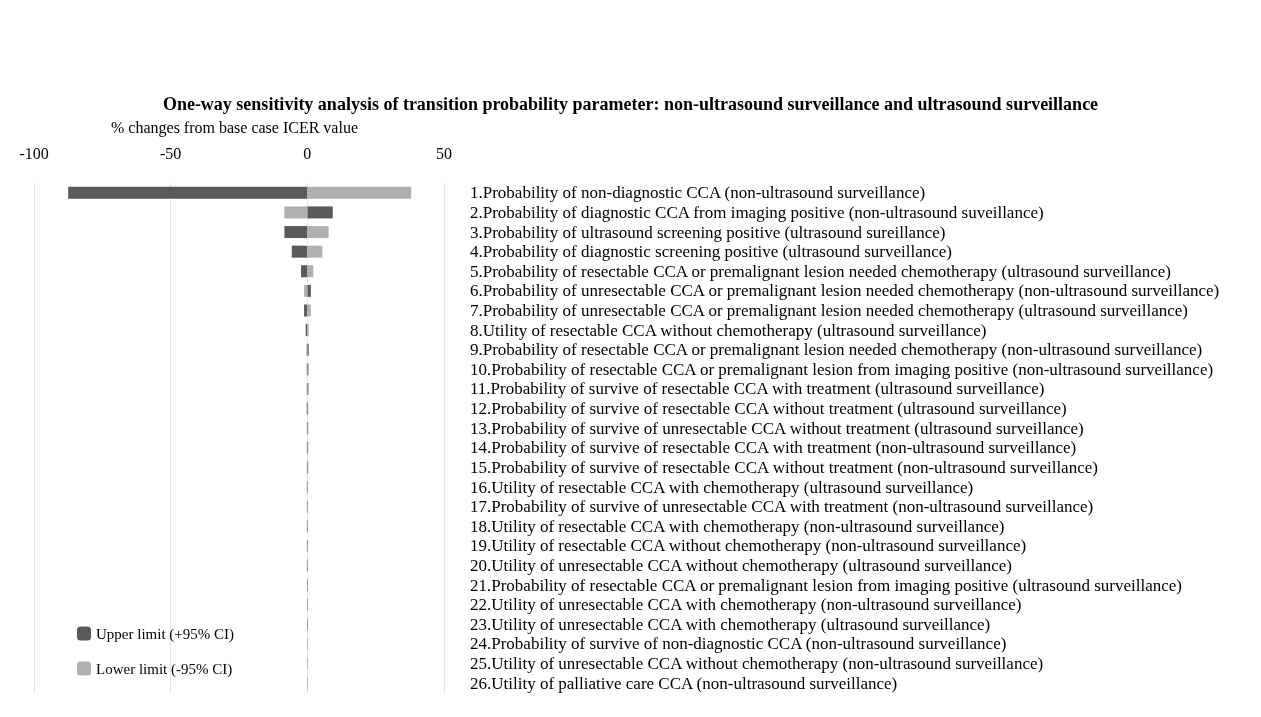 This screenshot has width=1261, height=717. What do you see at coordinates (708, 232) in the screenshot?
I see `y-tick-label: 3.Probability of ultrasound screening positive (ultrasound sureillance)` at bounding box center [708, 232].